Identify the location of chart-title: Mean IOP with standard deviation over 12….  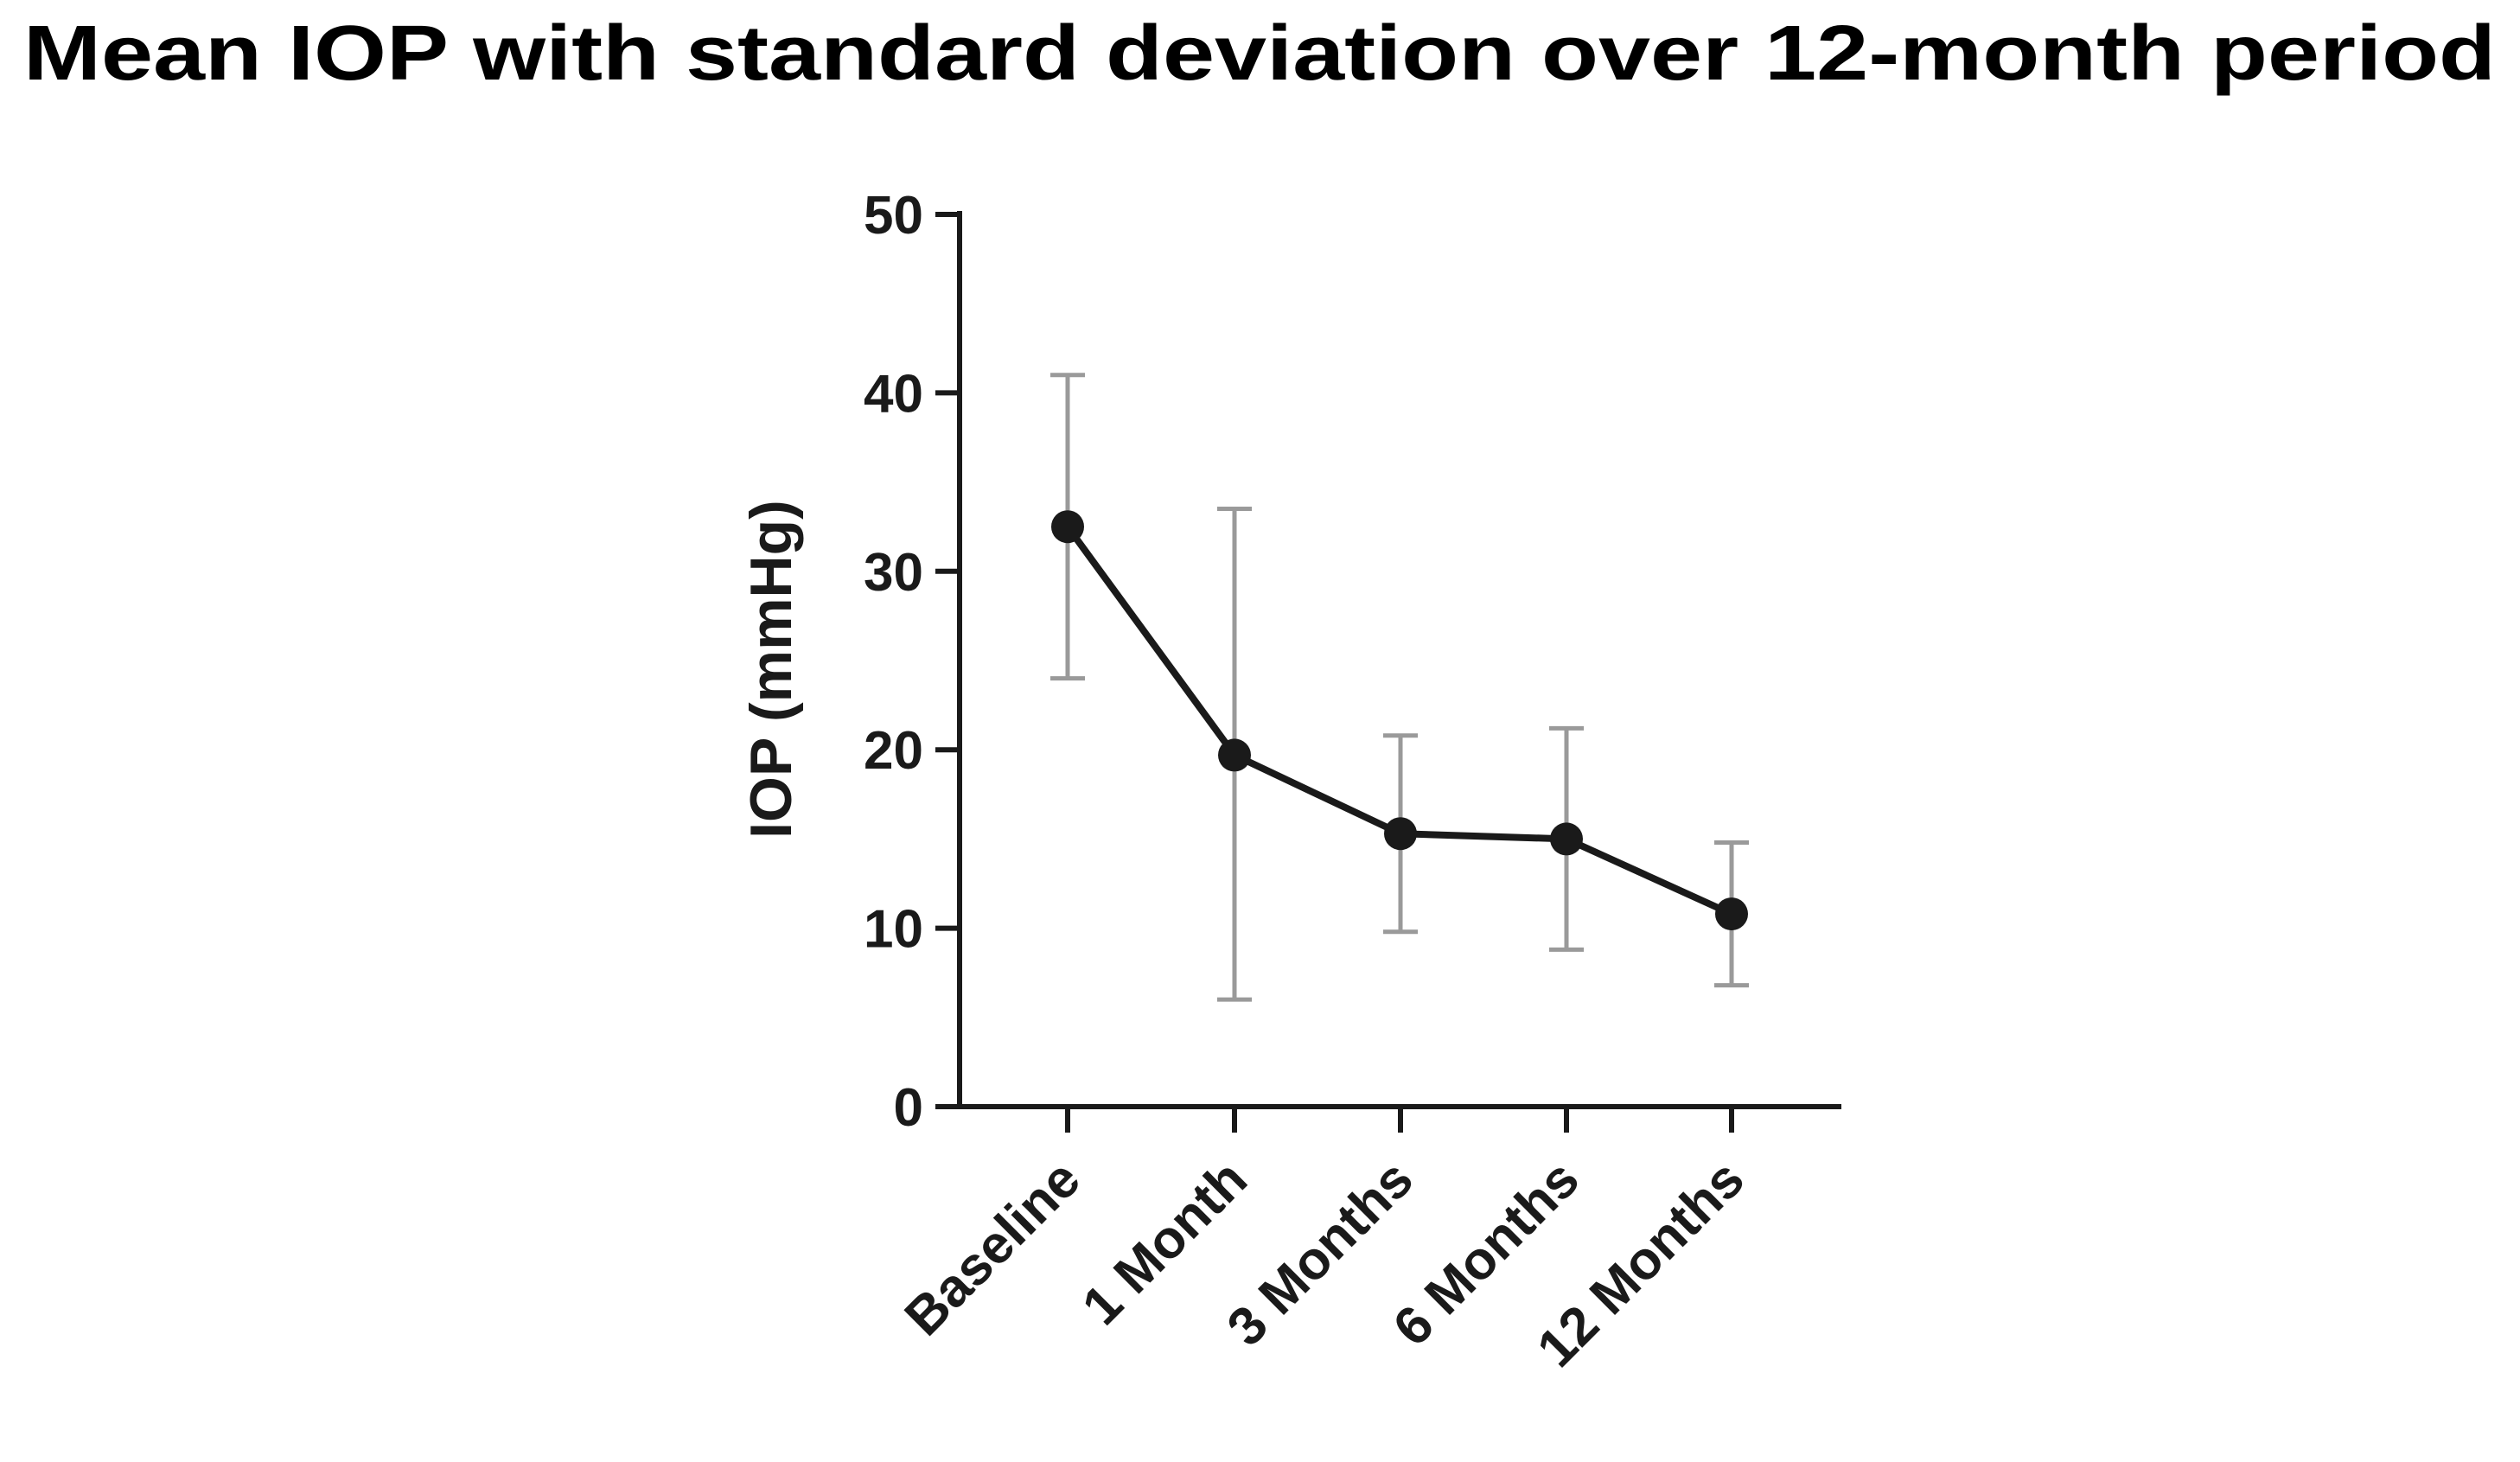
(1260, 53).